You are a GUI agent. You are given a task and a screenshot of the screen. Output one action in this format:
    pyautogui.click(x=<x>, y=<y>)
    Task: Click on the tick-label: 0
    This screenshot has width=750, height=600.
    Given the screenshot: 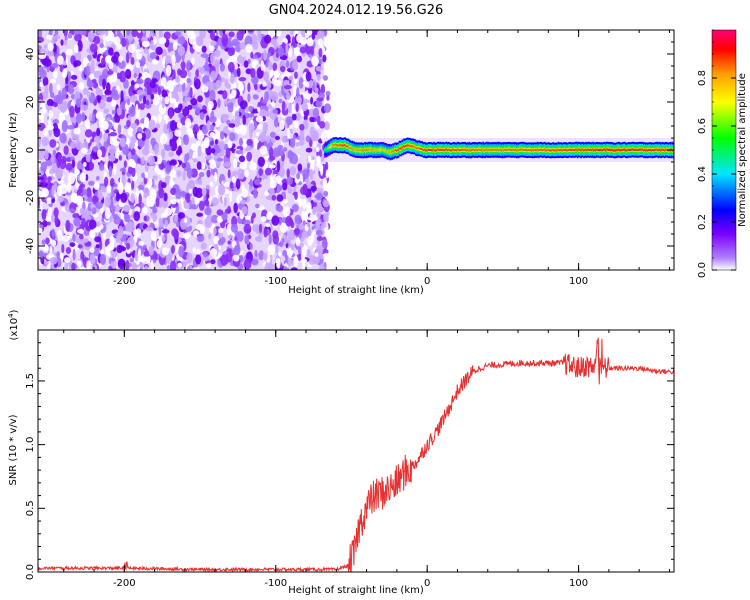 What is the action you would take?
    pyautogui.click(x=30, y=150)
    